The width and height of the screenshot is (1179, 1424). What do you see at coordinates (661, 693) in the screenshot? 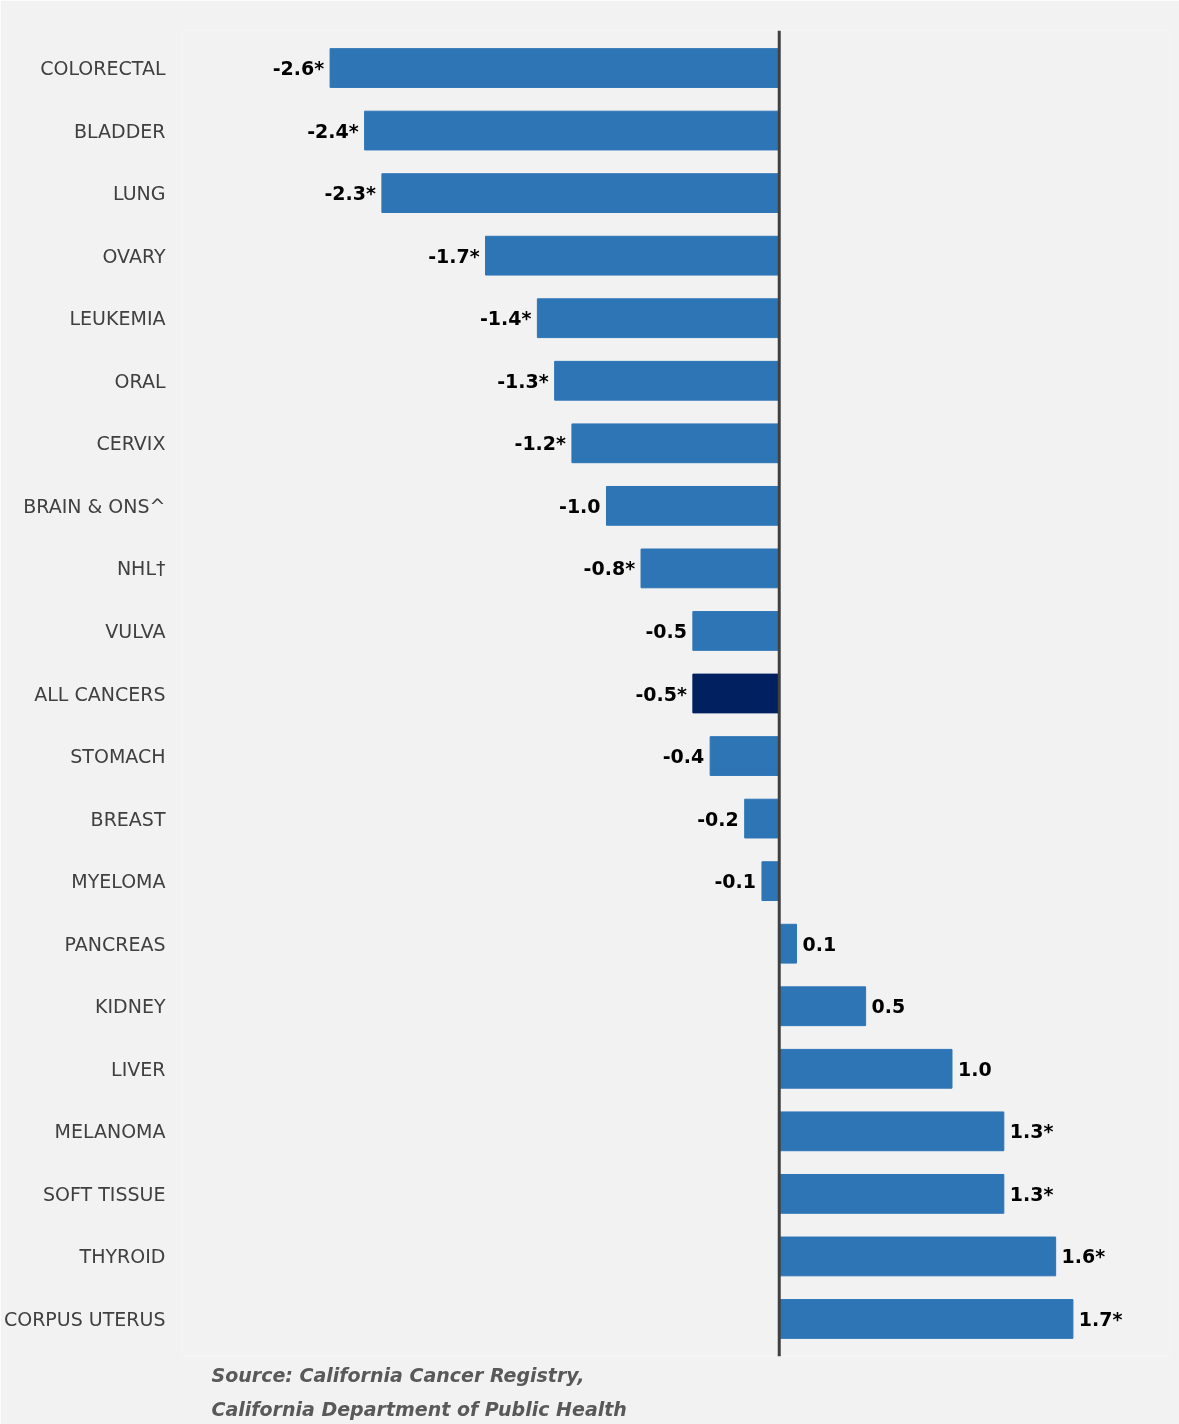
I see `data-label: -0.5*` at bounding box center [661, 693].